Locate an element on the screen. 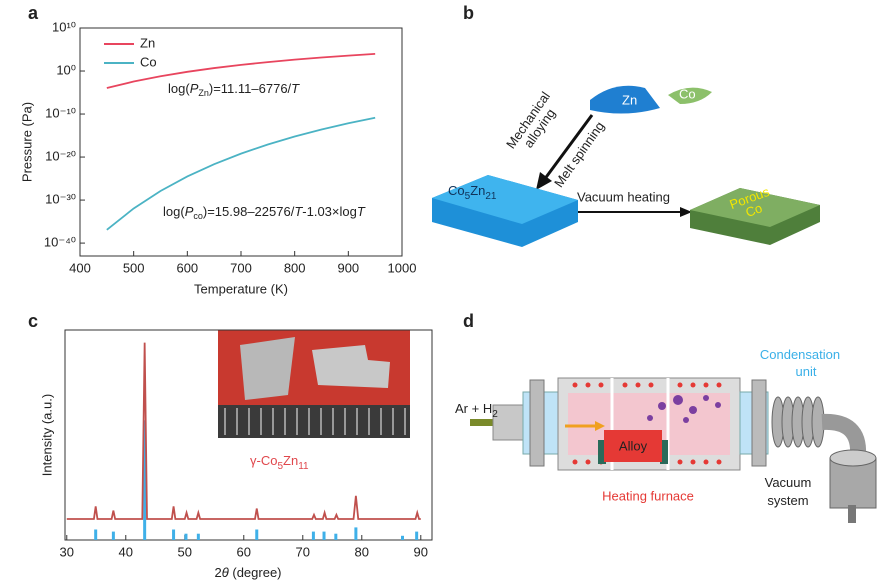  x-tick-label: 400 is located at coordinates (80, 267).